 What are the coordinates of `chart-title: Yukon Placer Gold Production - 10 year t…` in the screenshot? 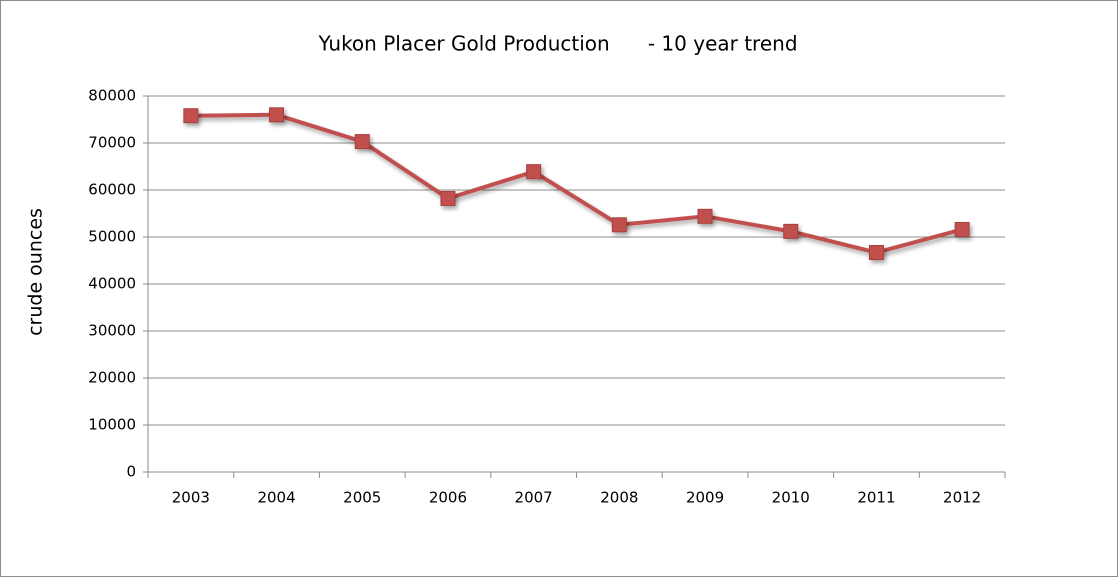 It's located at (557, 44).